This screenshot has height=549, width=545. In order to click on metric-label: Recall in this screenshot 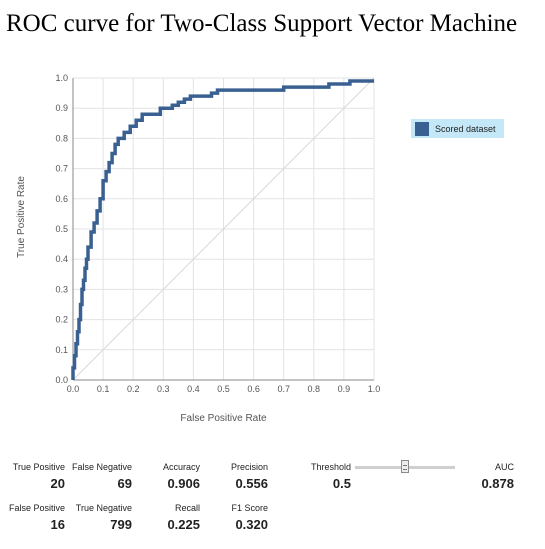, I will do `click(183, 508)`.